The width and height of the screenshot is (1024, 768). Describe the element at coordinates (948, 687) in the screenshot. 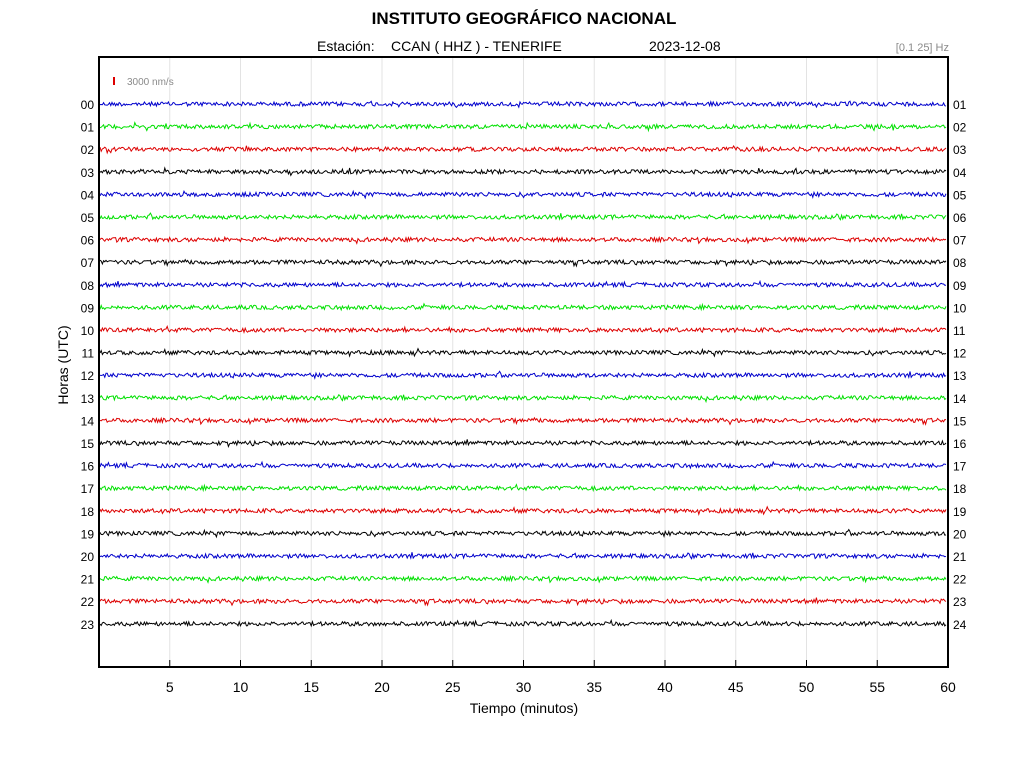

I see `x-tick-label: 60` at that location.